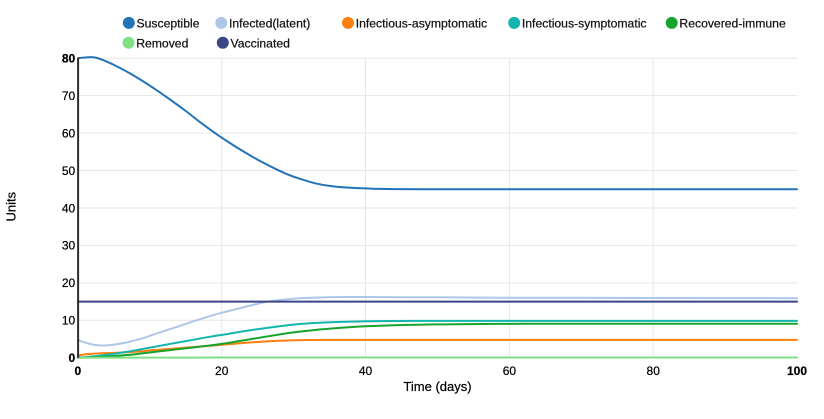  I want to click on svg-text: Units, so click(10, 206).